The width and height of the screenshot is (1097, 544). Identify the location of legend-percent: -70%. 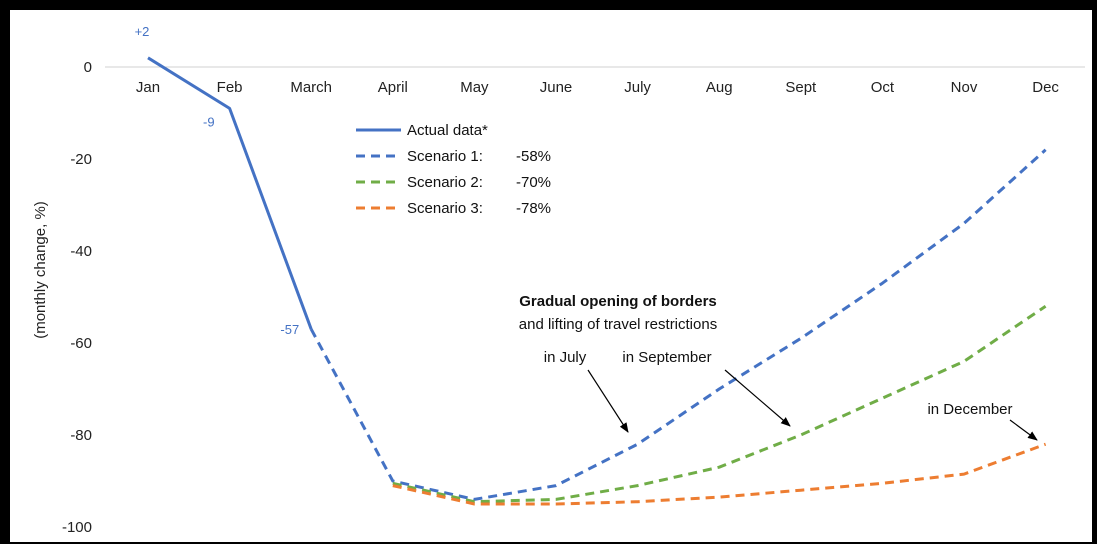
(533, 182).